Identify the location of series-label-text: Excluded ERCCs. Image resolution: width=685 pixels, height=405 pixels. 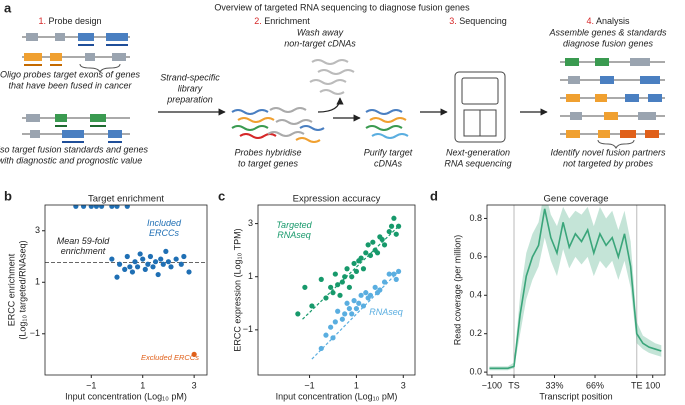
(170, 357).